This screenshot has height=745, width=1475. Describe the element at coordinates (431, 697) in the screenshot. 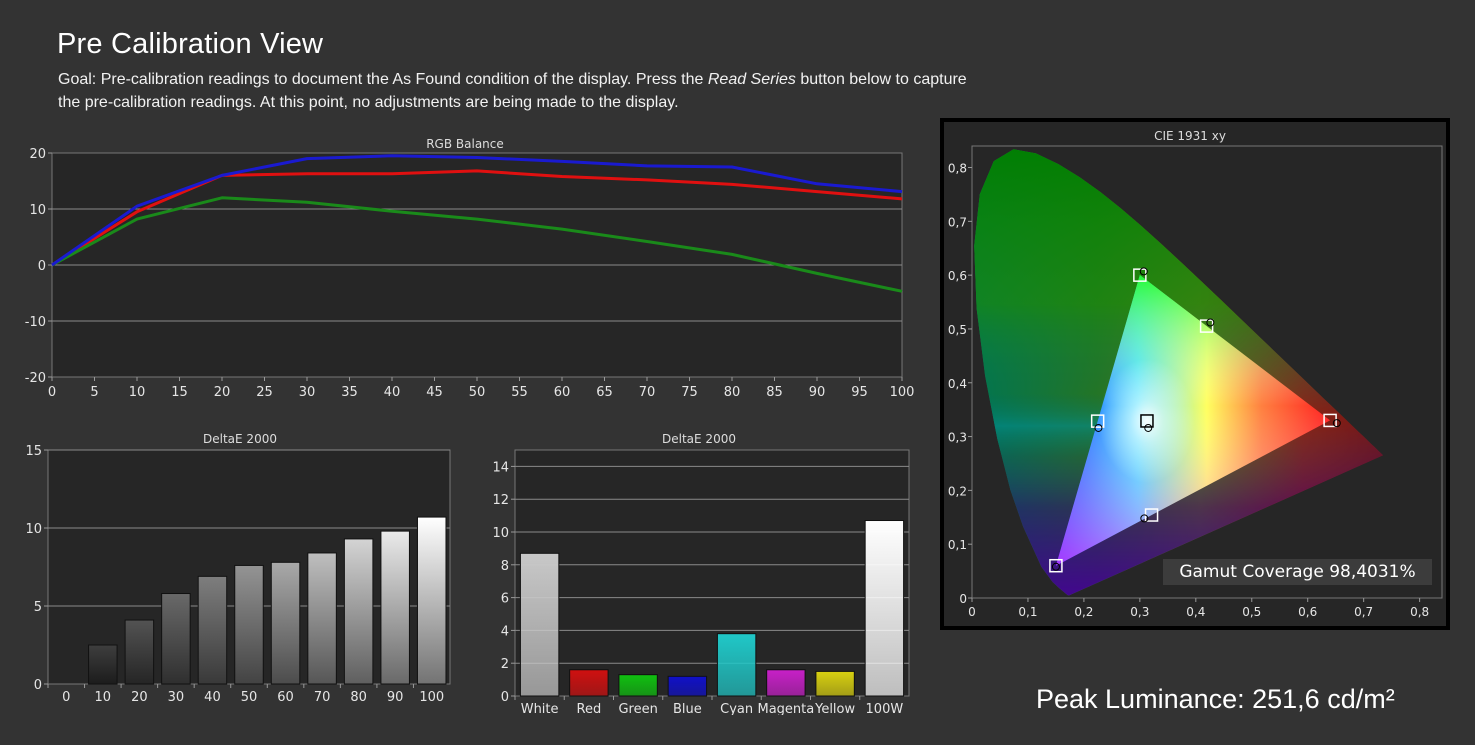

I see `x-tick-label: 100` at that location.